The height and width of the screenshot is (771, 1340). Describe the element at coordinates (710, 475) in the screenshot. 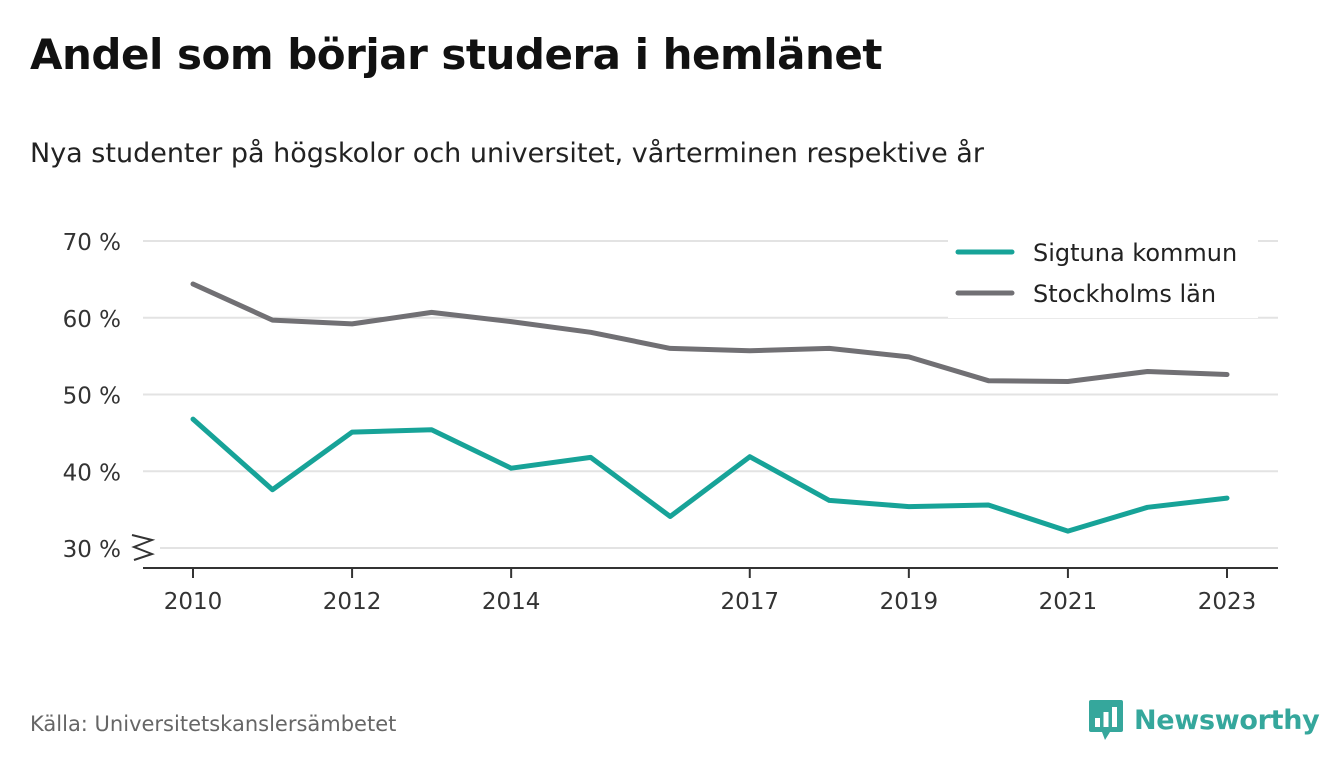

I see `series-line-sigtuna` at that location.